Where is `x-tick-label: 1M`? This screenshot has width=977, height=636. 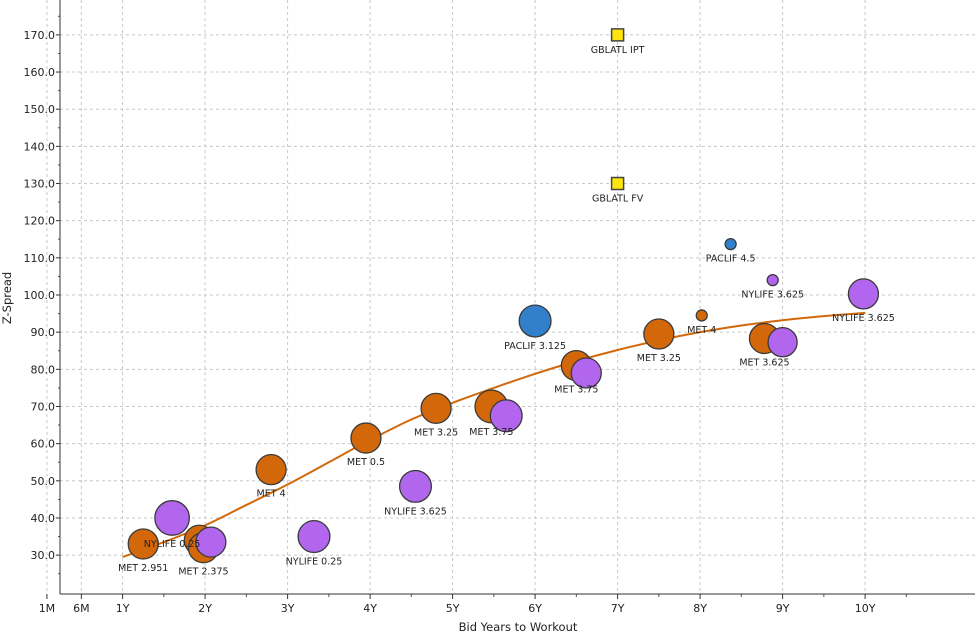 x-tick-label: 1M is located at coordinates (47, 608).